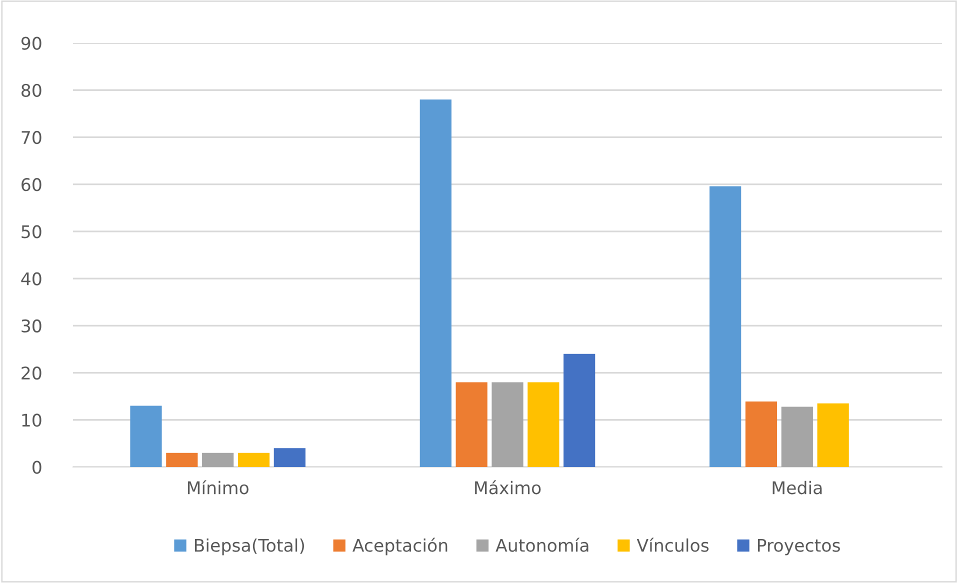 Image resolution: width=958 pixels, height=583 pixels. Describe the element at coordinates (218, 487) in the screenshot. I see `x-tick-label: Mínimo` at that location.